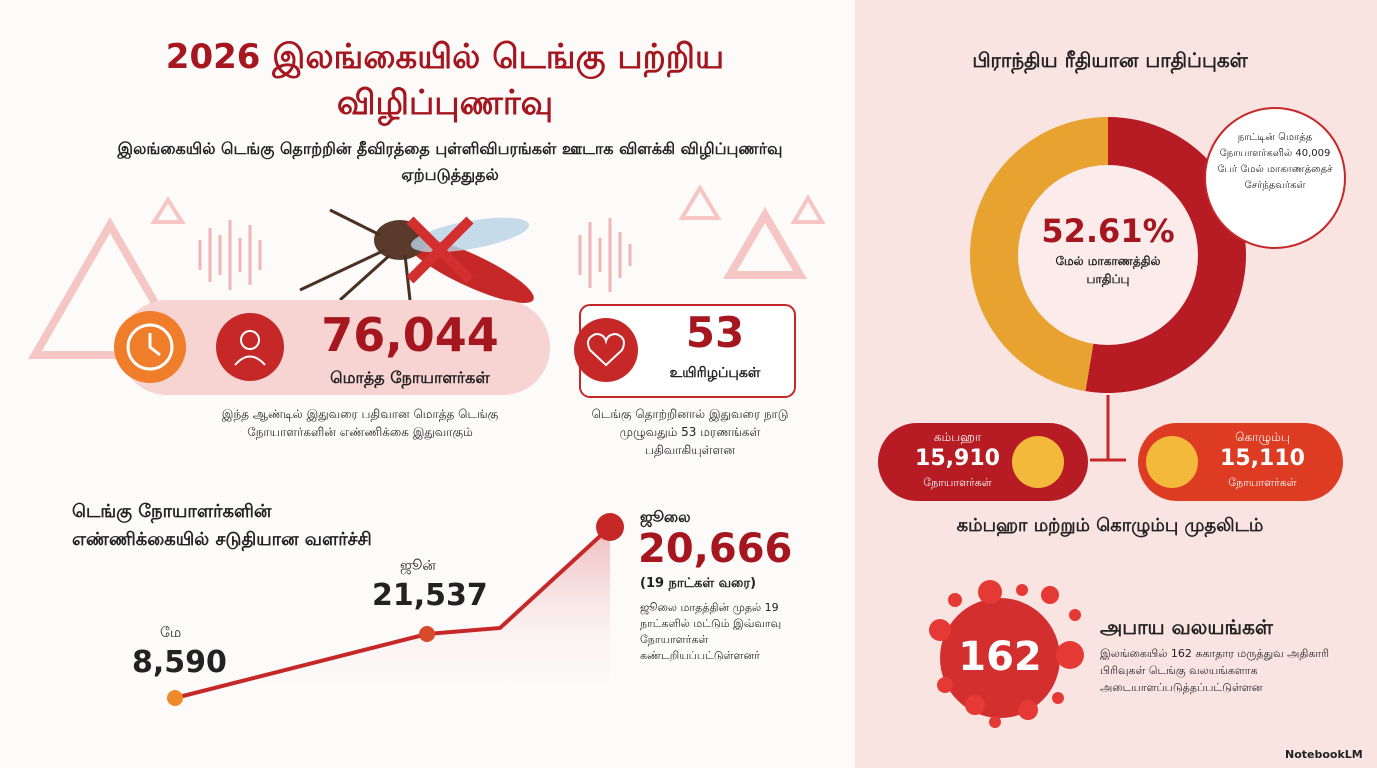  I want to click on zones-title: அபாய வலயங்கள், so click(1186, 627).